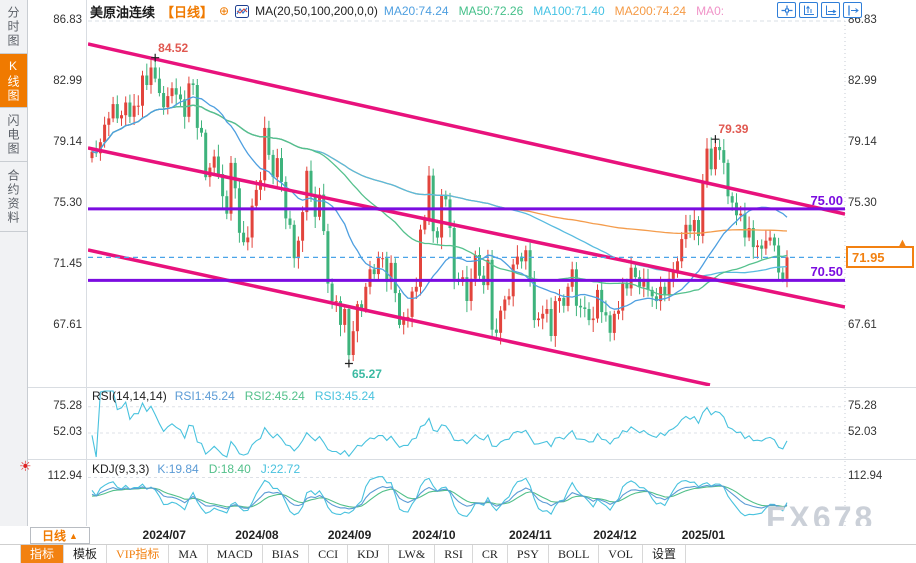  What do you see at coordinates (530, 535) in the screenshot?
I see `date-label: 2024/11` at bounding box center [530, 535].